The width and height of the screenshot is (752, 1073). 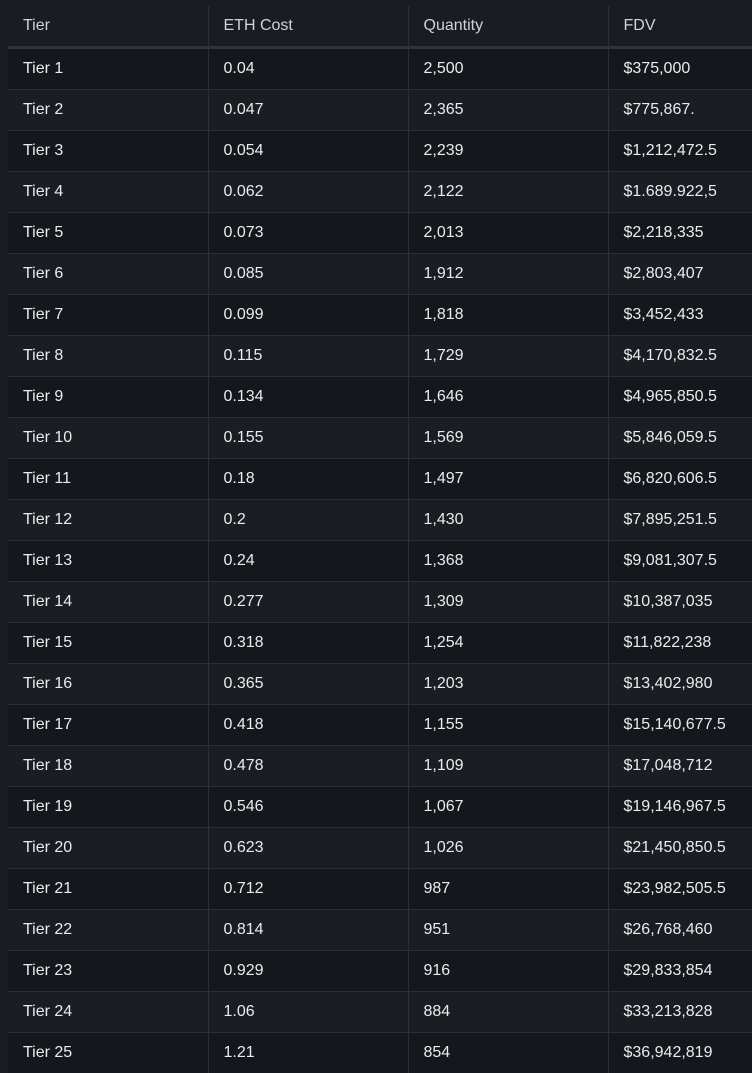 I want to click on quantity-cell: 854, so click(x=508, y=1053).